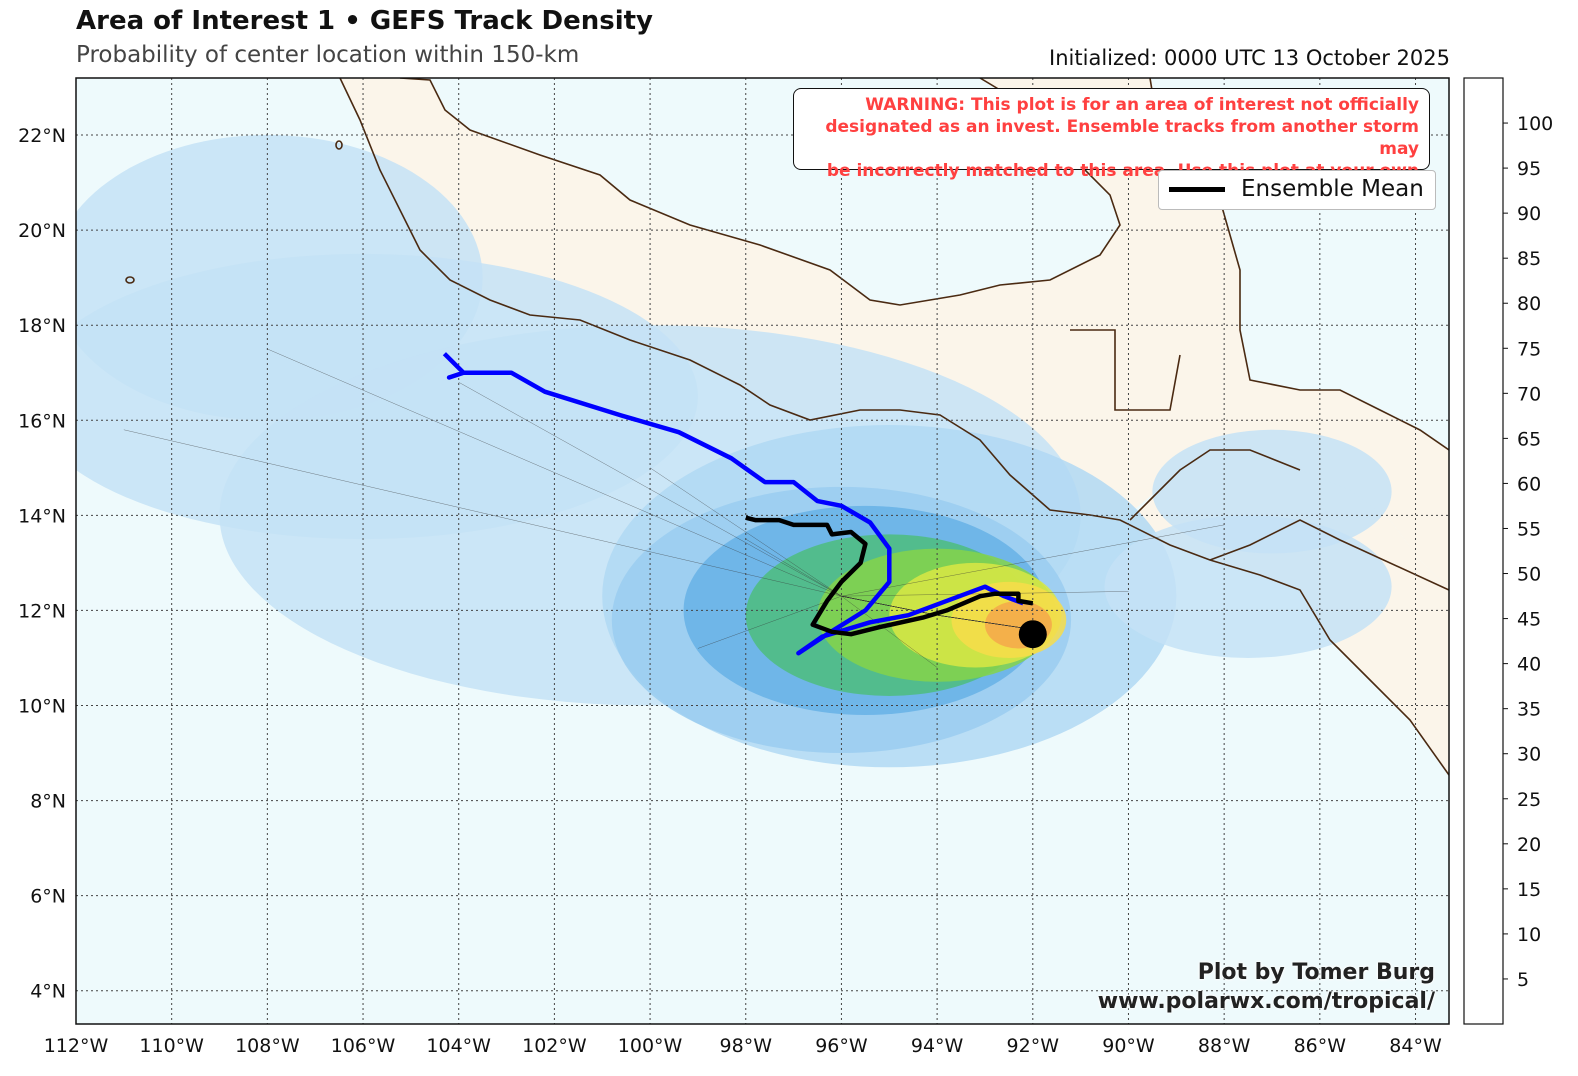  Describe the element at coordinates (1529, 800) in the screenshot. I see `colorbar-tick-label: 25` at that location.